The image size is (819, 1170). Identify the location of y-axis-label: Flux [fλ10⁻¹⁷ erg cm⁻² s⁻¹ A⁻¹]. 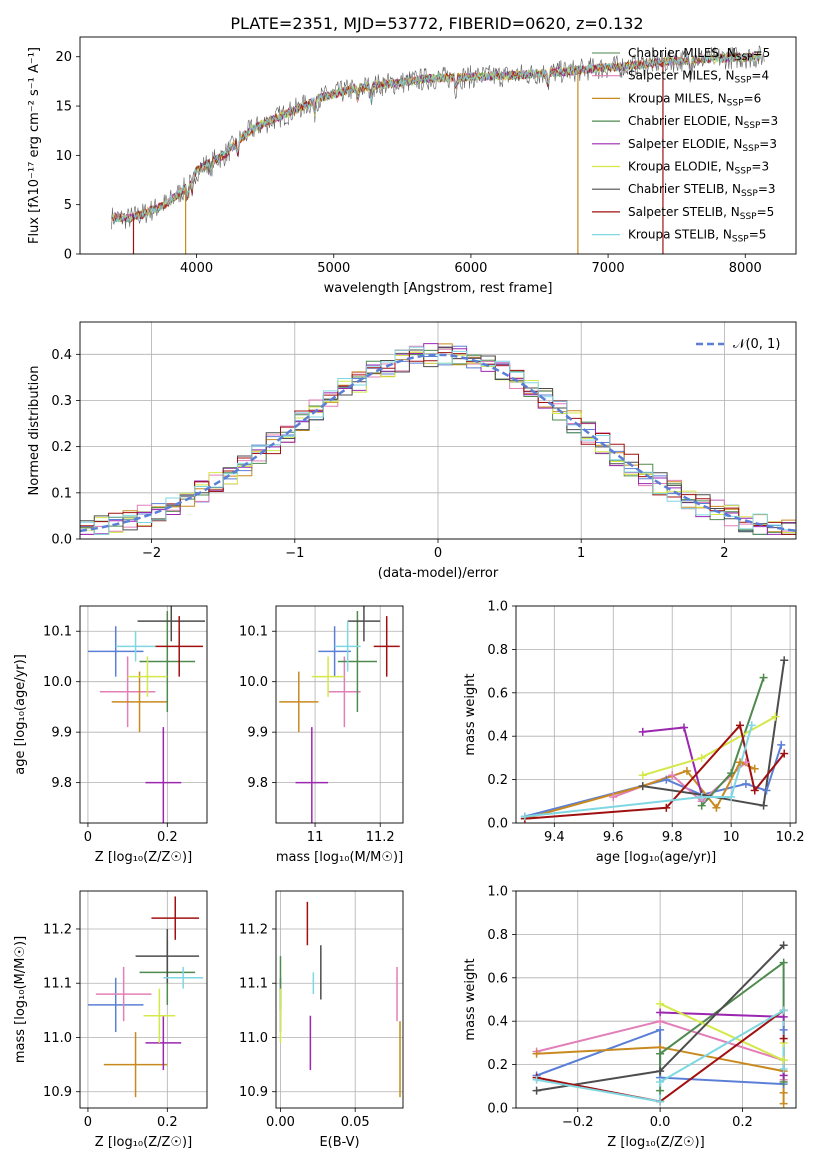
(34, 145).